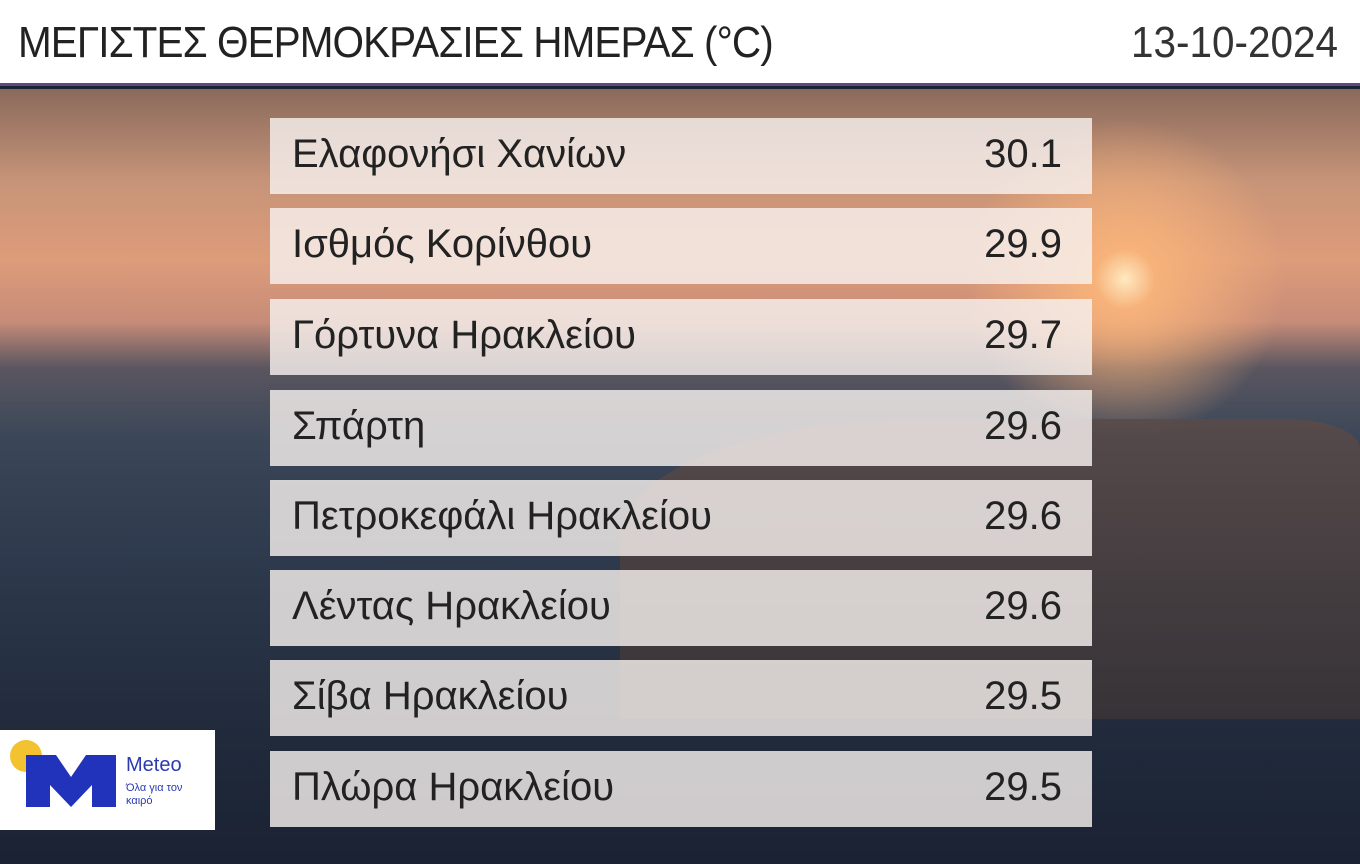  I want to click on table-row: Σίβα Ηρακλείου 29.5, so click(681, 698).